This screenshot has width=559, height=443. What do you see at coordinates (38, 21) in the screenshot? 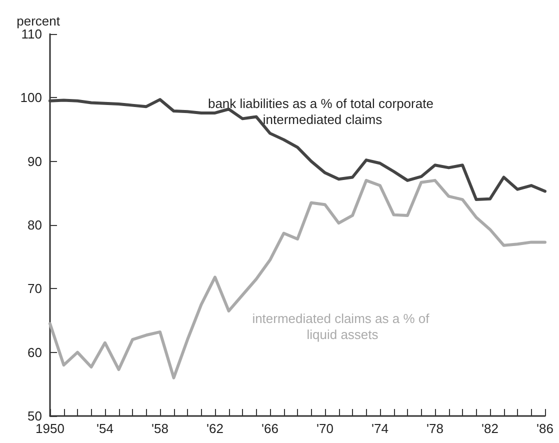
I see `y-axis-title: percent` at bounding box center [38, 21].